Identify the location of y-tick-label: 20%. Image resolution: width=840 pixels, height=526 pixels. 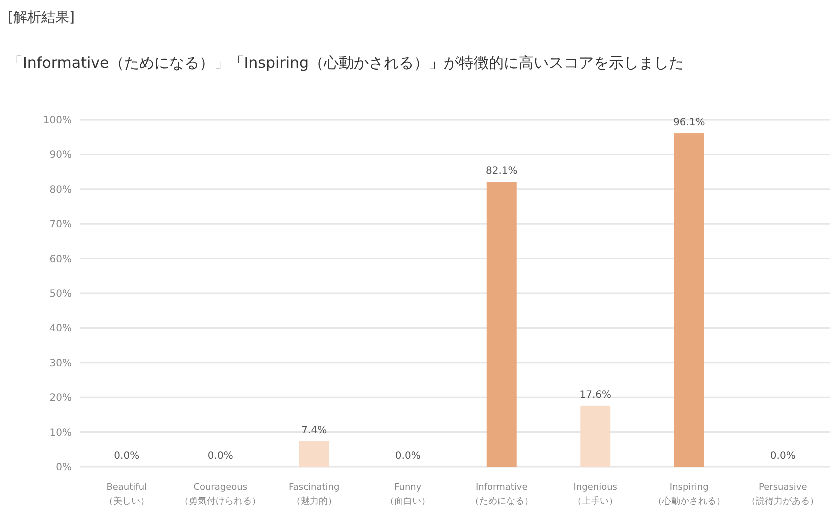
(61, 398).